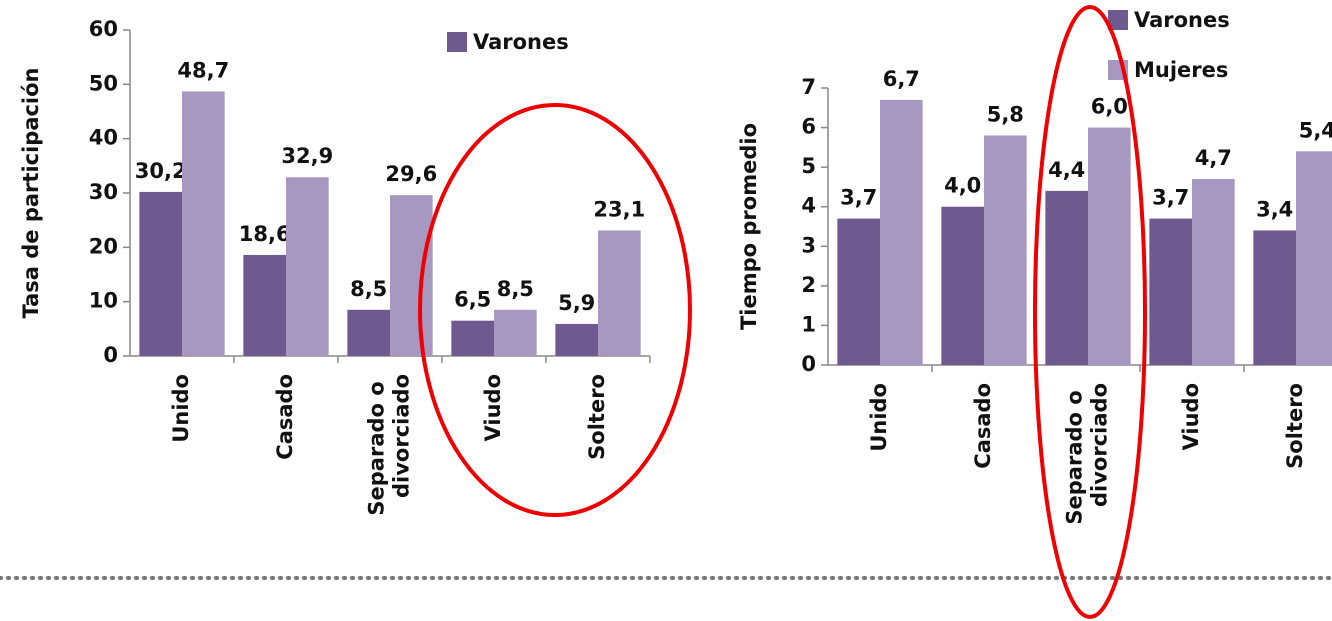 The height and width of the screenshot is (621, 1332). Describe the element at coordinates (619, 209) in the screenshot. I see `value-label: 23,1` at that location.